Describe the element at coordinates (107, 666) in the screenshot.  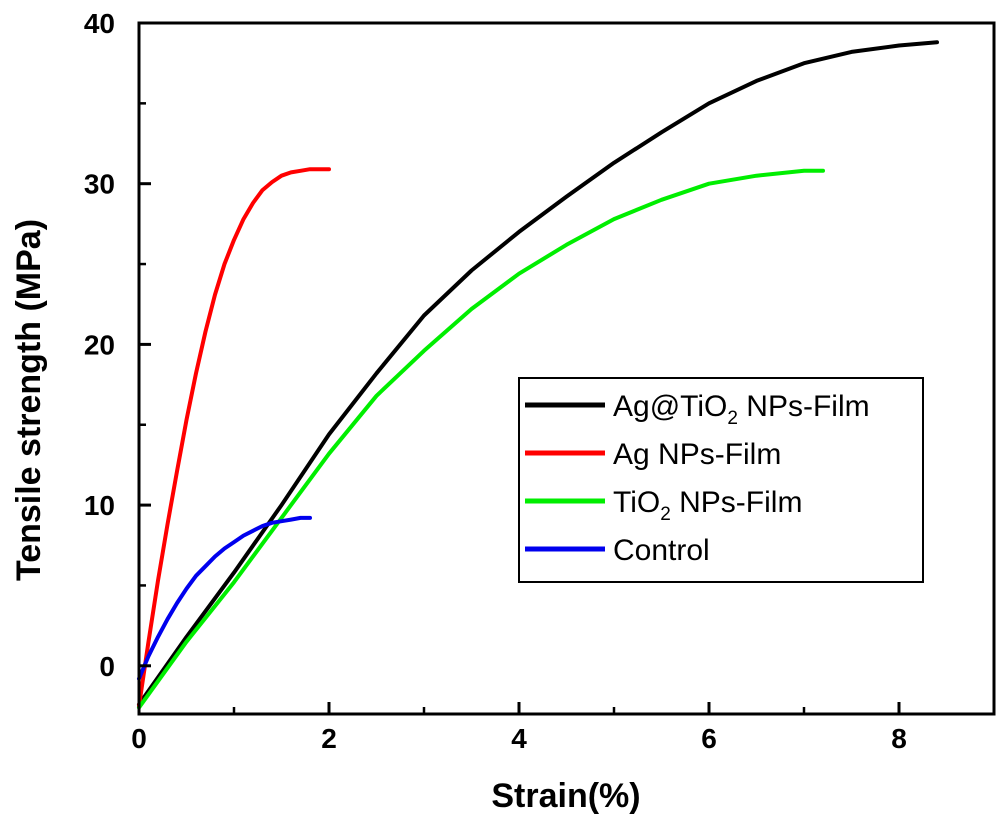
I see `y-tick-label: 0` at that location.